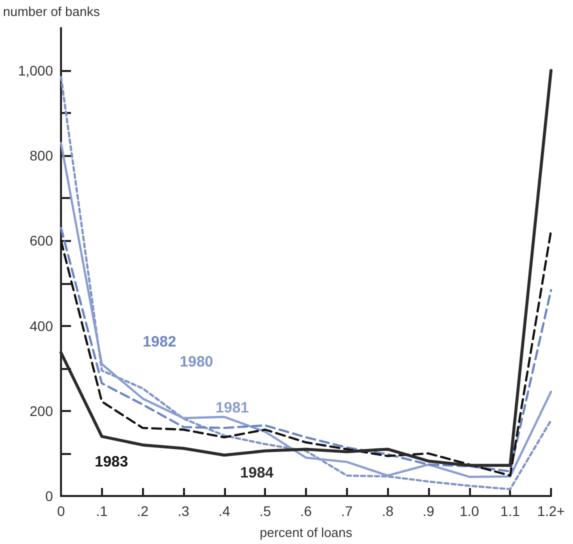 This screenshot has width=573, height=544. I want to click on x-tick-label: 1.1, so click(510, 511).